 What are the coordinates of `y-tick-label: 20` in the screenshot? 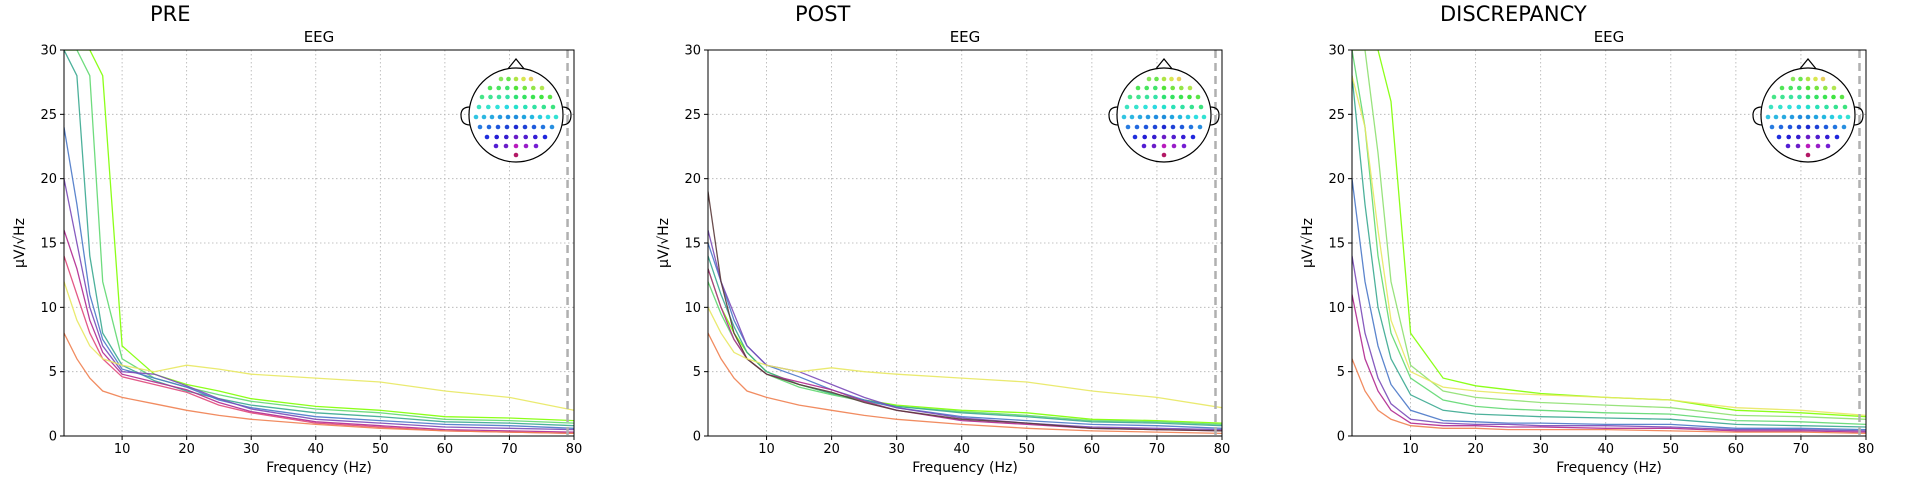 It's located at (1336, 179).